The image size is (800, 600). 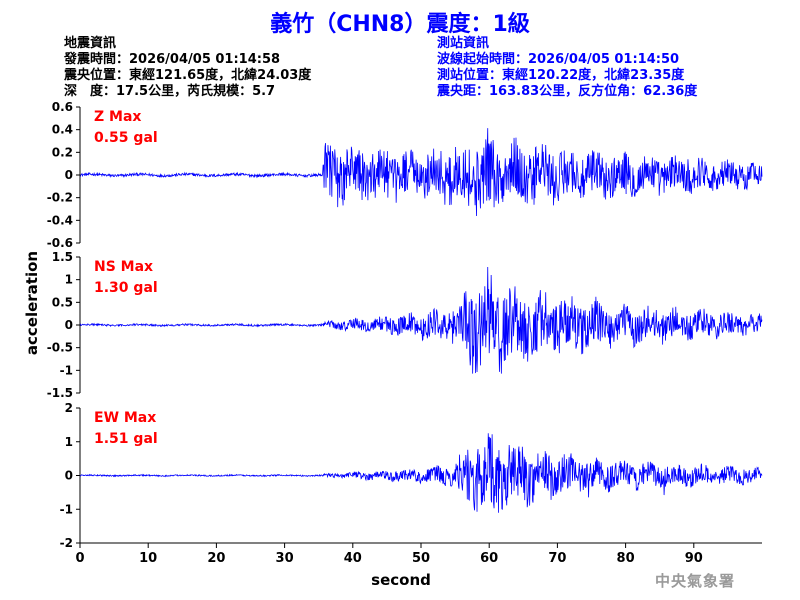 I want to click on y-tick-label: 2, so click(x=69, y=408).